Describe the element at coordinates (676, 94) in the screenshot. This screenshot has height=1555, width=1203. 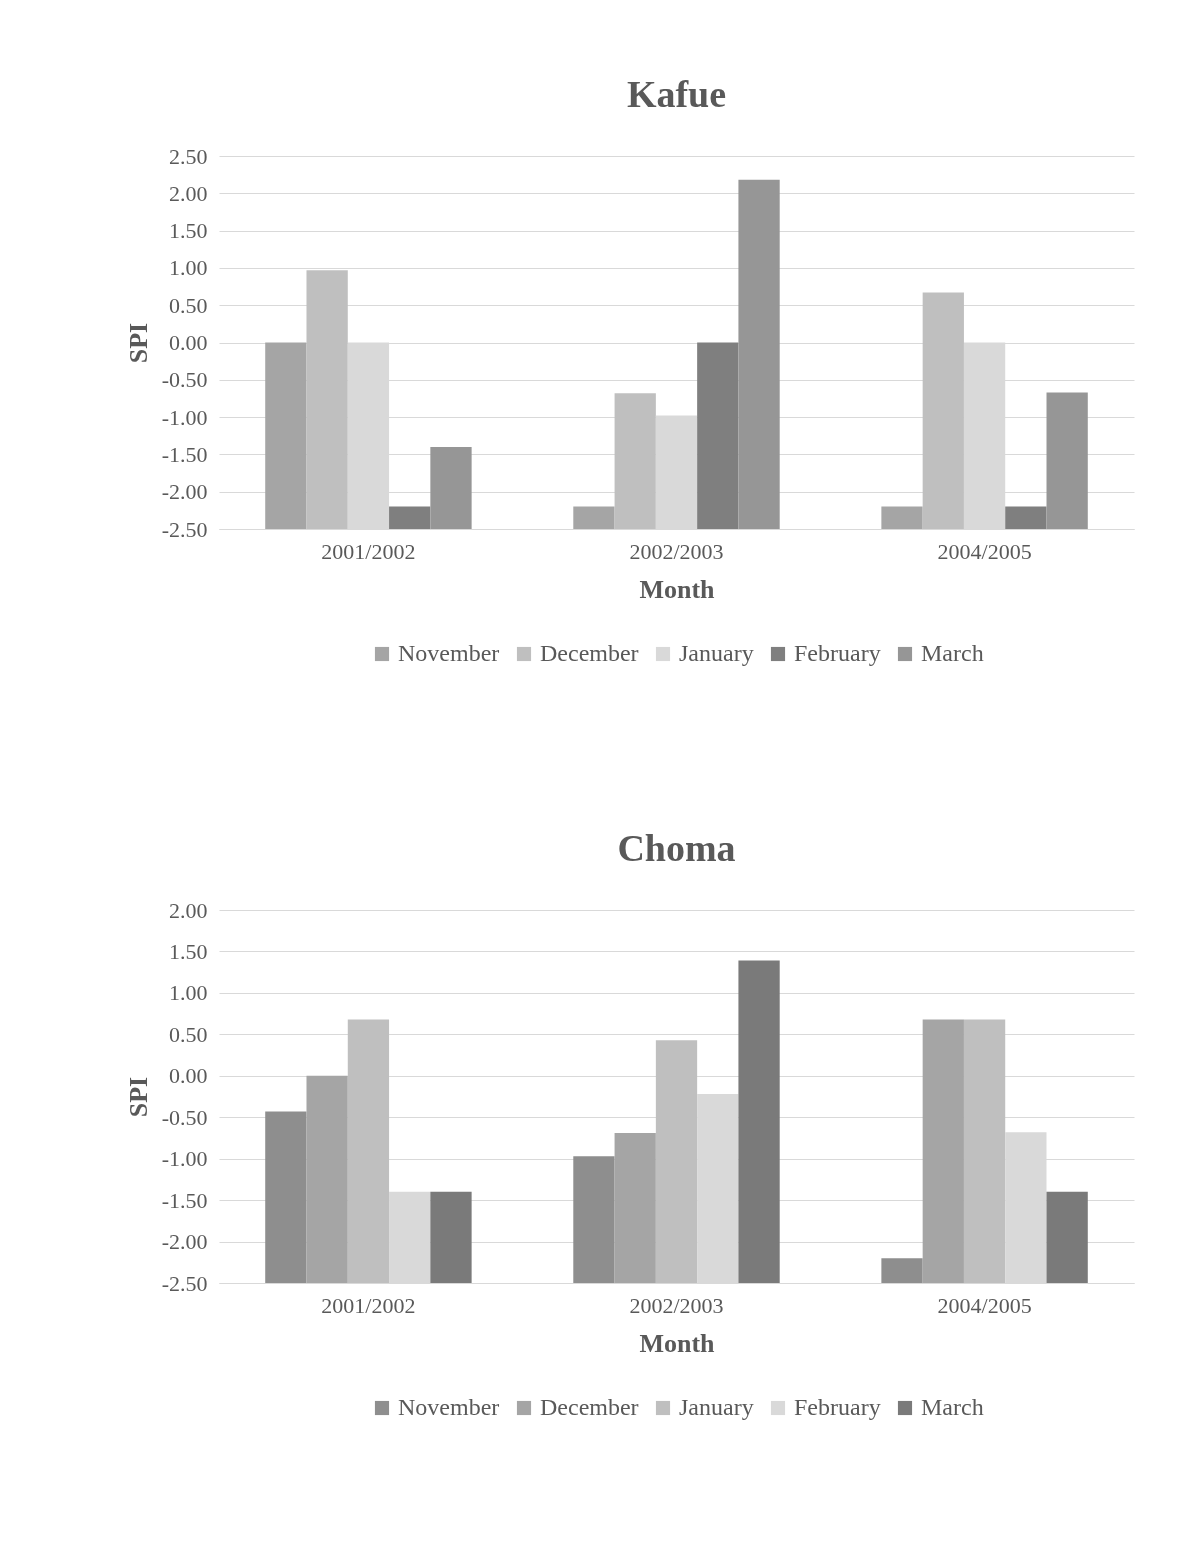
I see `chart-title: Kafue` at that location.